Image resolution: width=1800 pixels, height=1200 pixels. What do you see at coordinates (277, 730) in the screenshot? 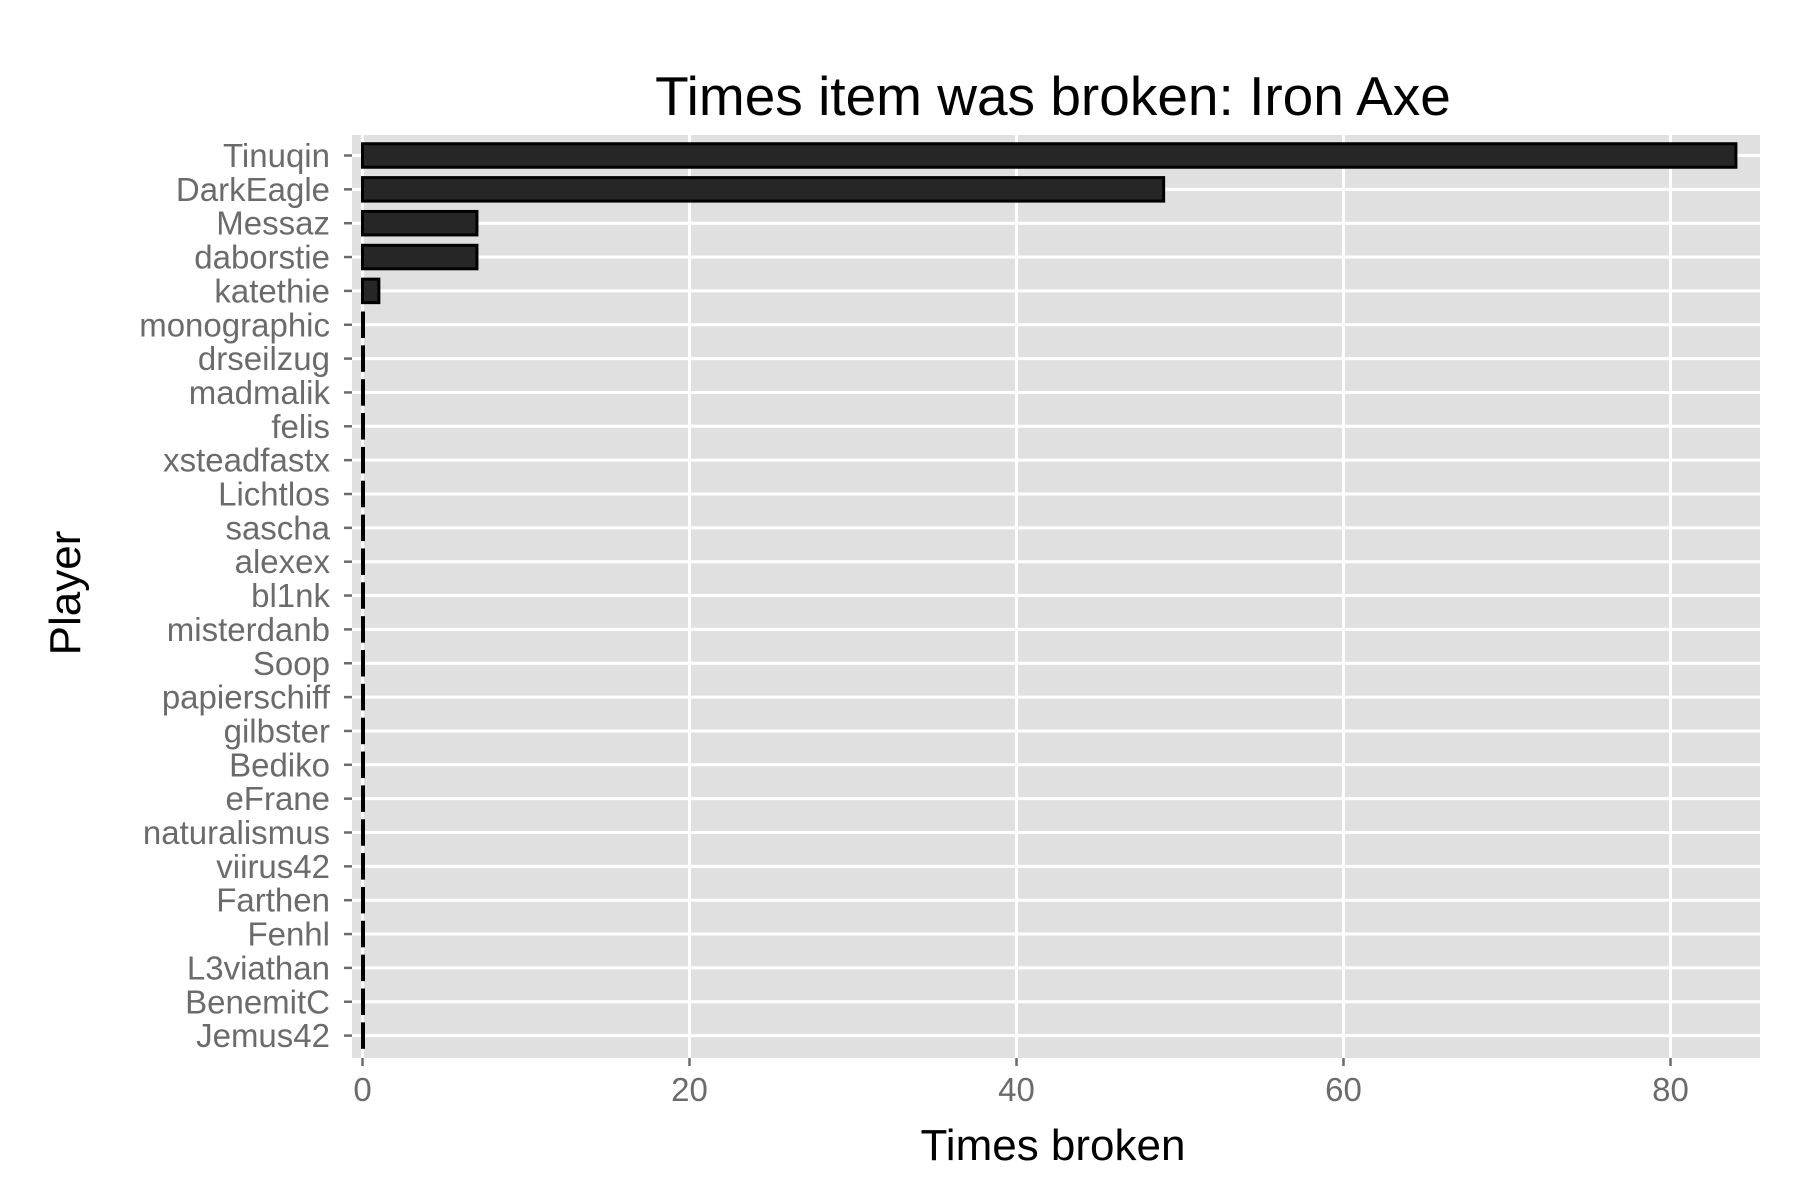
I see `y-tick-label: gilbster` at bounding box center [277, 730].